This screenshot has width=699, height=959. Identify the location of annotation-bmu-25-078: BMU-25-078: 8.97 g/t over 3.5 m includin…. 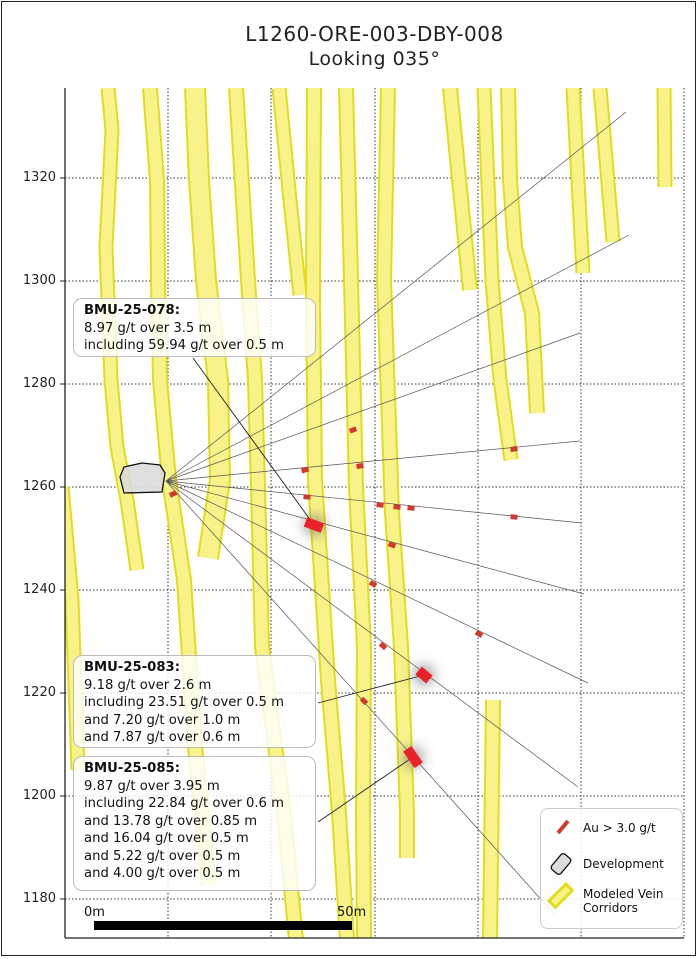
(194, 327).